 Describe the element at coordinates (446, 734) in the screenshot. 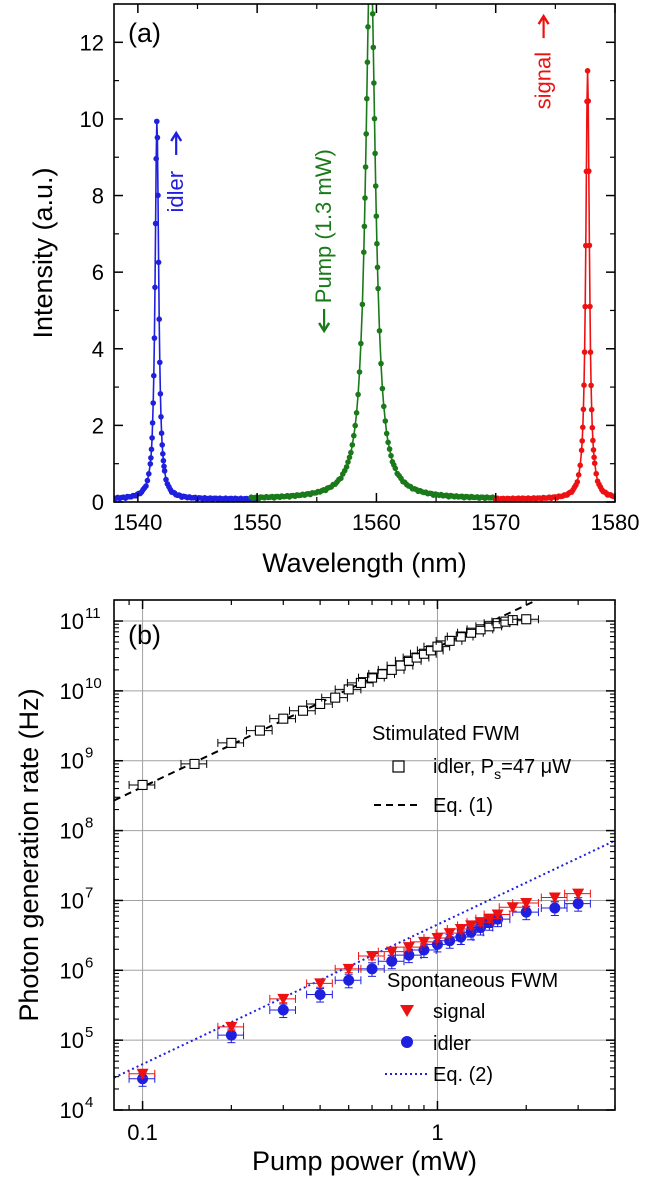

I see `legend-stimulated-title: Stimulated FWM` at that location.